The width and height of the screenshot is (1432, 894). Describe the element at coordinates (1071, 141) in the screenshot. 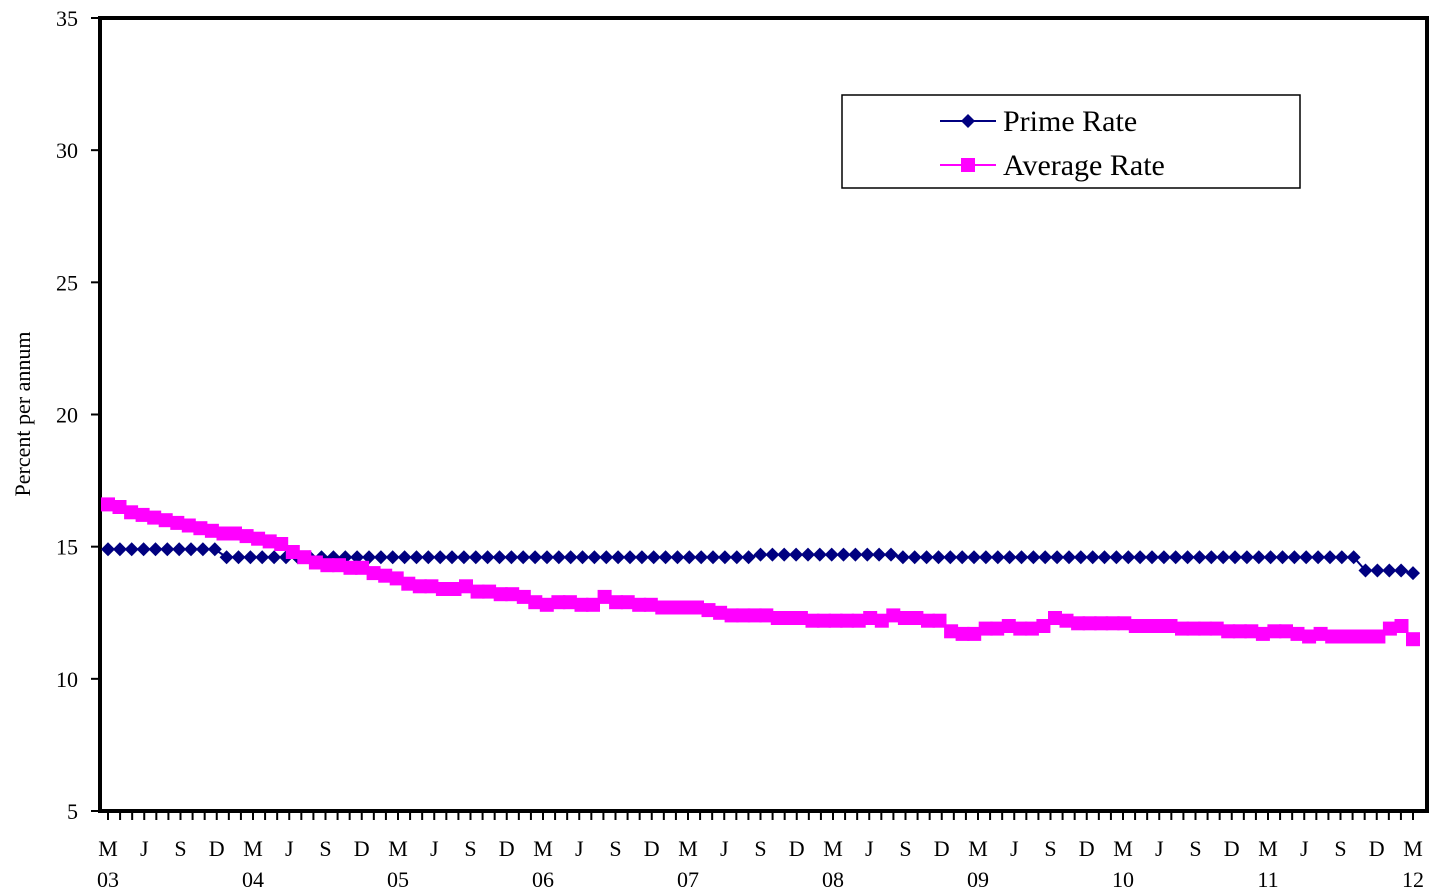

I see `legend-box` at that location.